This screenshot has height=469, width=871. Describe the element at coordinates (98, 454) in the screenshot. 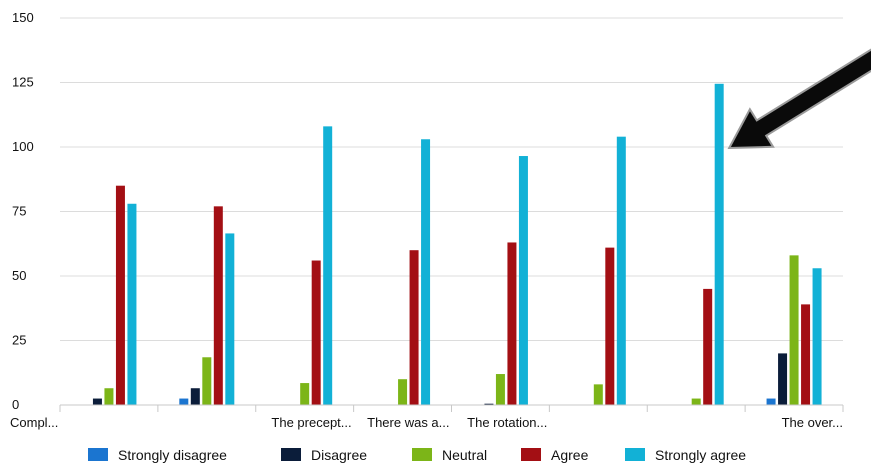

I see `legend-swatch-strongly-disagree` at that location.